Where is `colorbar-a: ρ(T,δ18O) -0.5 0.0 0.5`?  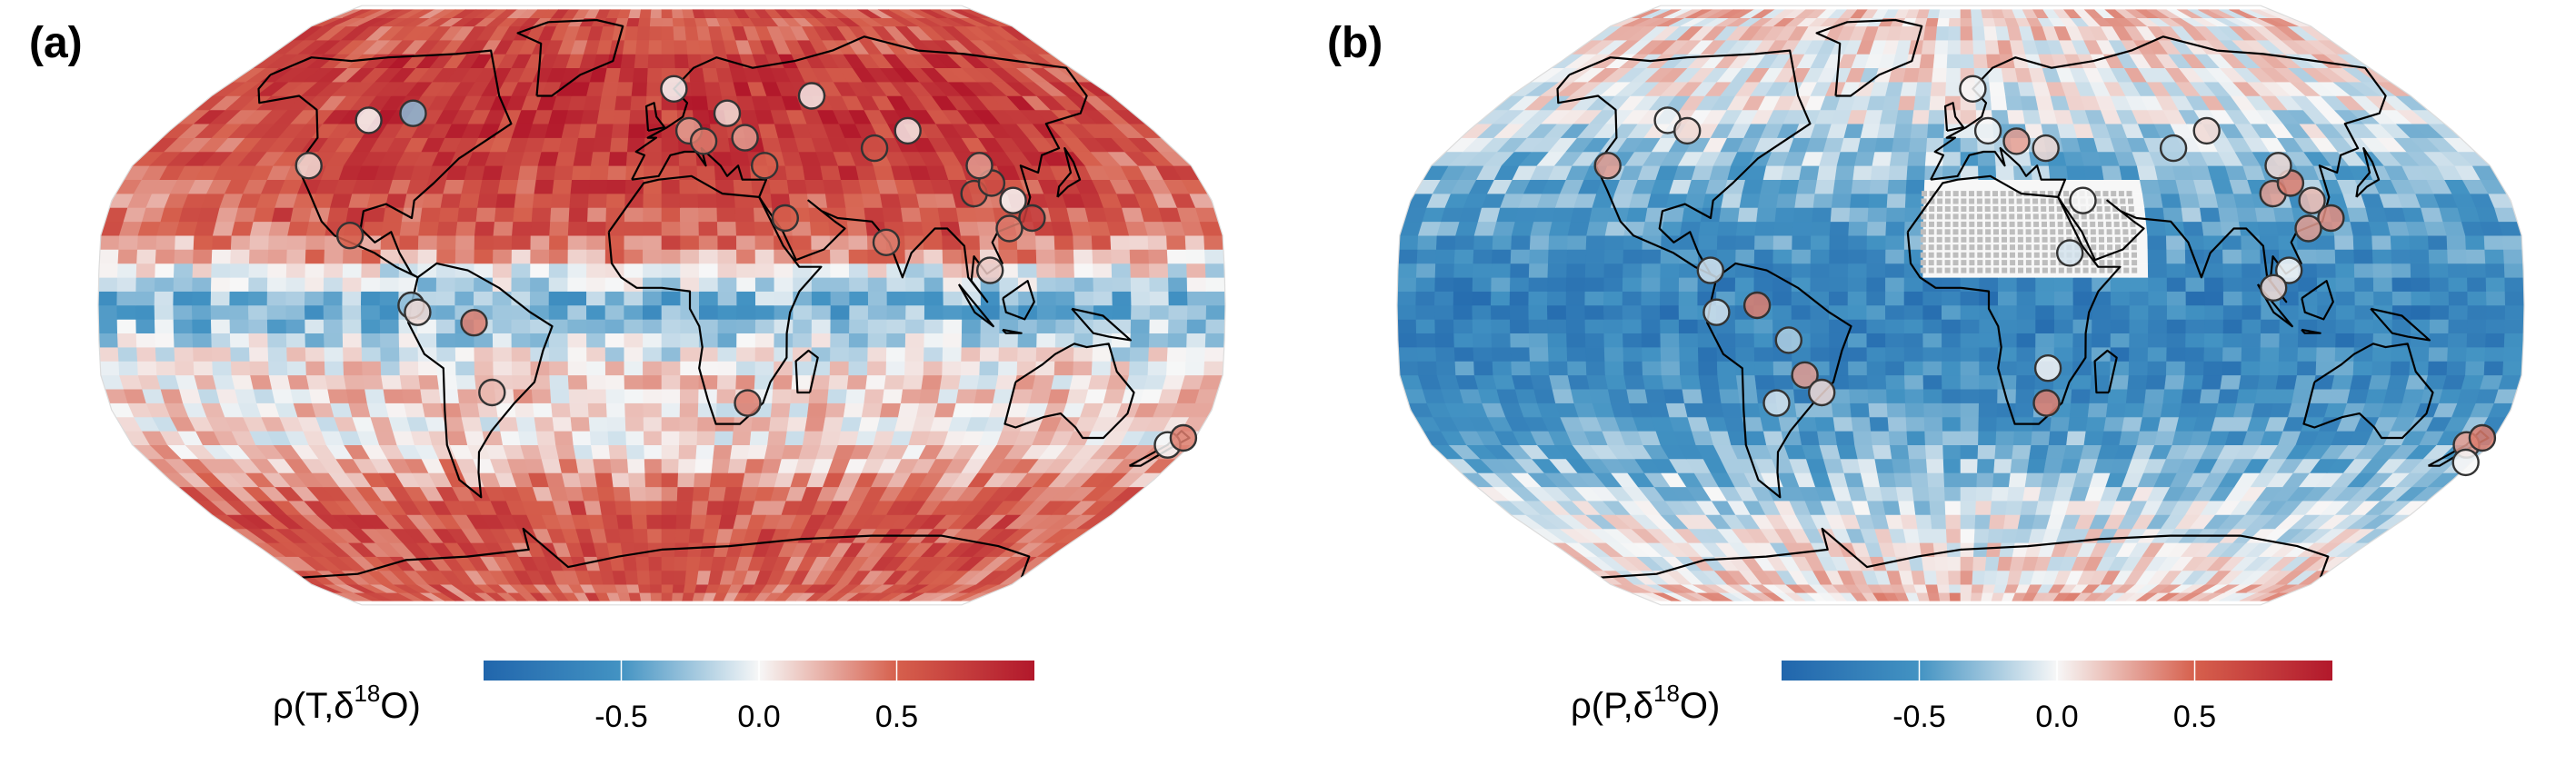
colorbar-a: ρ(T,δ18O) -0.5 0.0 0.5 is located at coordinates (653, 697).